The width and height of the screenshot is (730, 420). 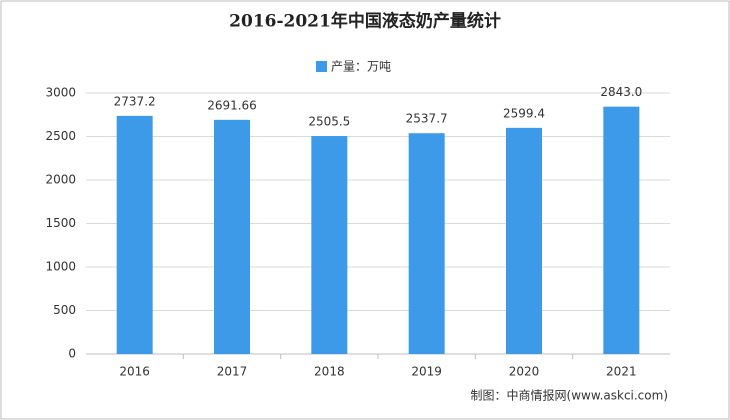 I want to click on chart-title: 2016-2021年中国液态奶产量统计, so click(x=365, y=21).